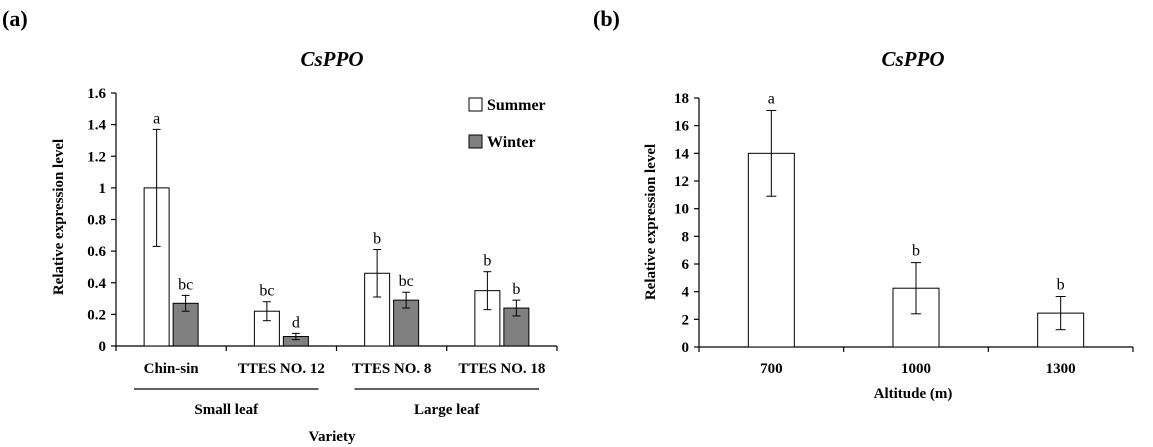  I want to click on chart-a-group-label: Large leaf, so click(447, 410).